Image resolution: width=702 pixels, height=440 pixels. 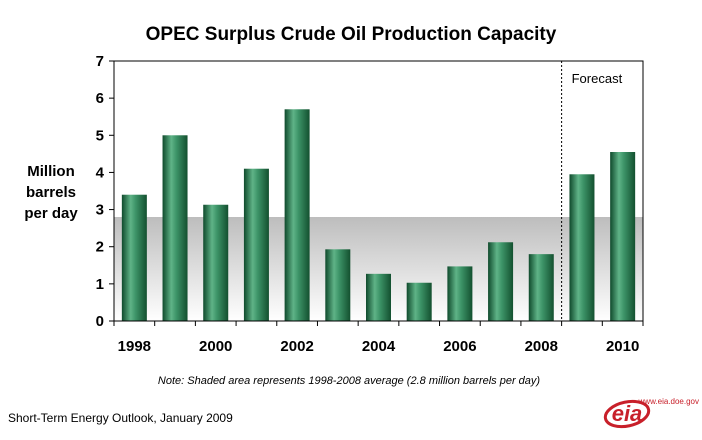 I want to click on bar-1998, so click(x=134, y=257).